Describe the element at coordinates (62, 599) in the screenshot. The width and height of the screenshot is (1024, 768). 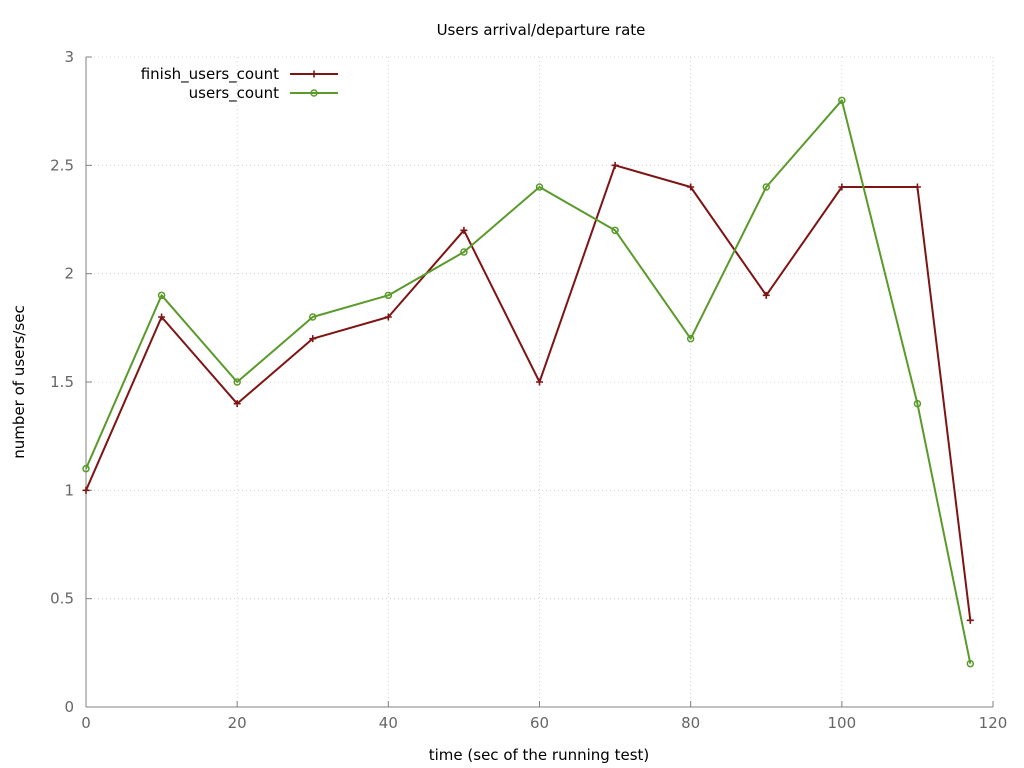
I see `y-tick-label: 0.5` at that location.